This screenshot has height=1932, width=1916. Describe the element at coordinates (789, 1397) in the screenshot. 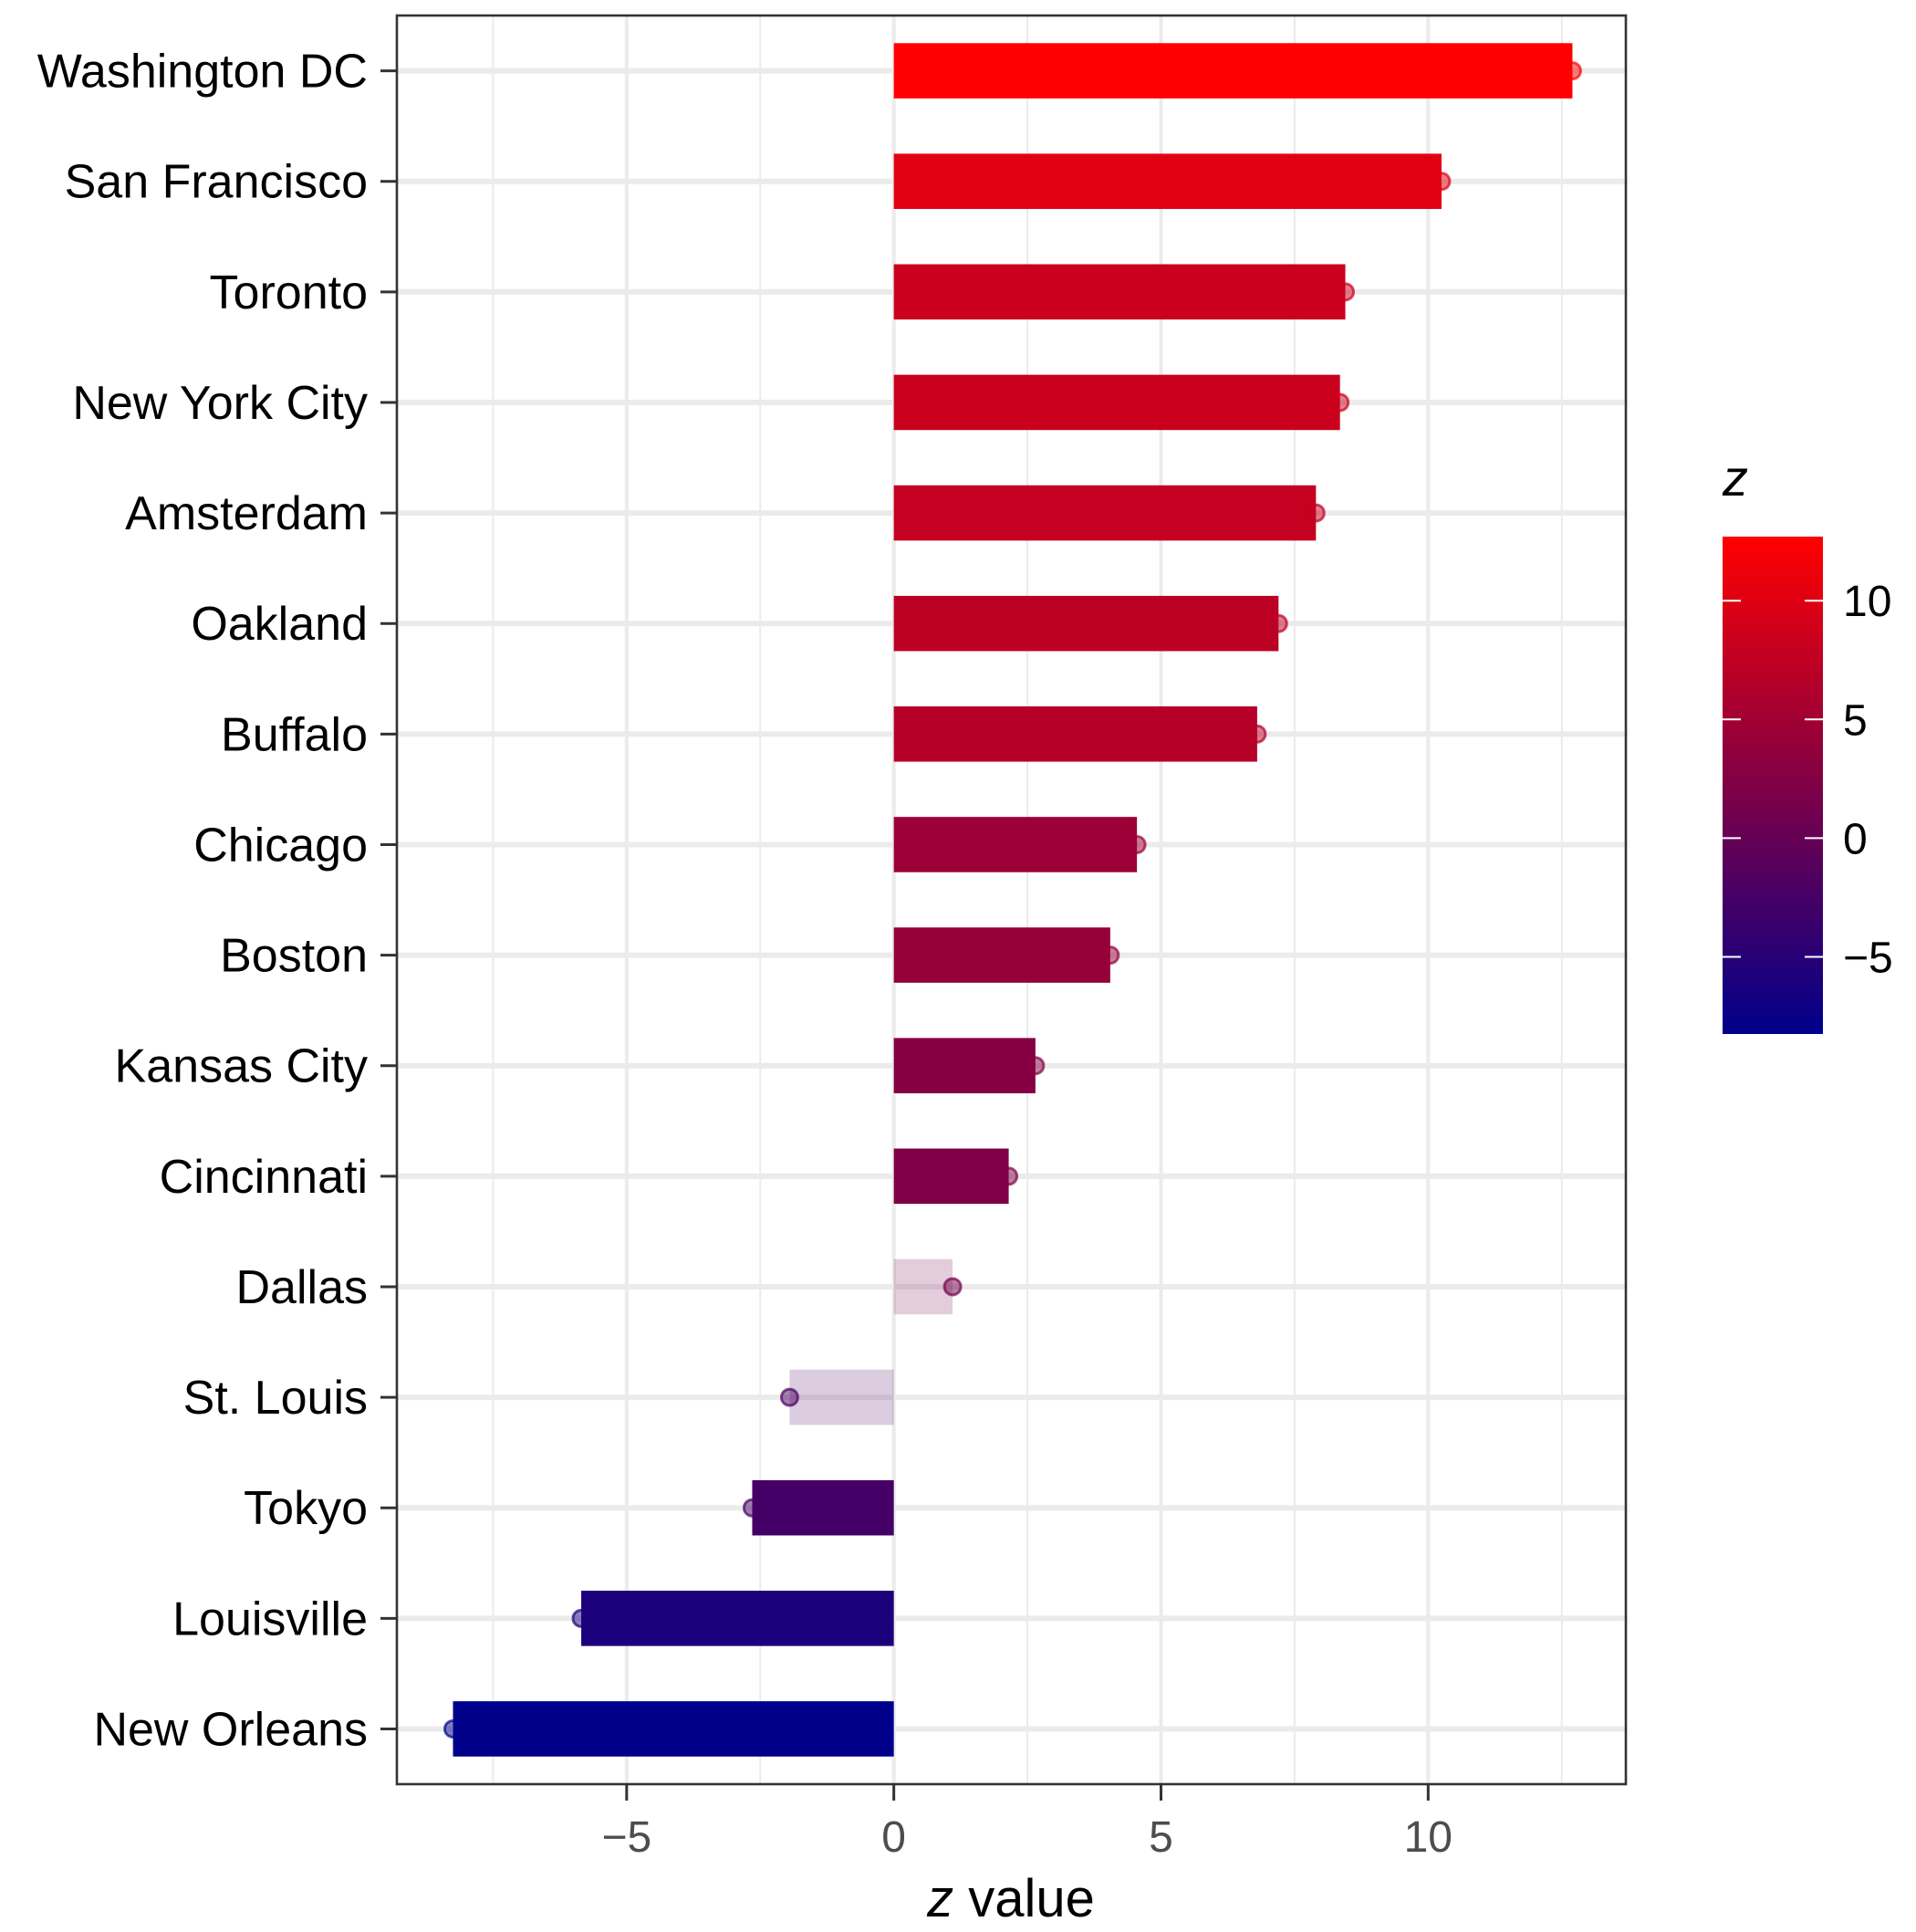

I see `point-st-louis` at that location.